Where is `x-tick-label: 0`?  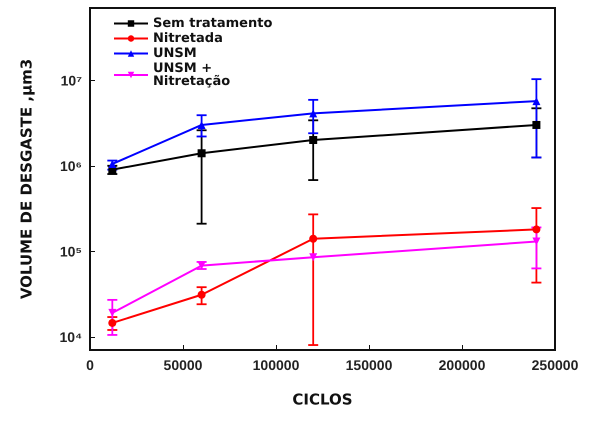
x-tick-label: 0 is located at coordinates (90, 365).